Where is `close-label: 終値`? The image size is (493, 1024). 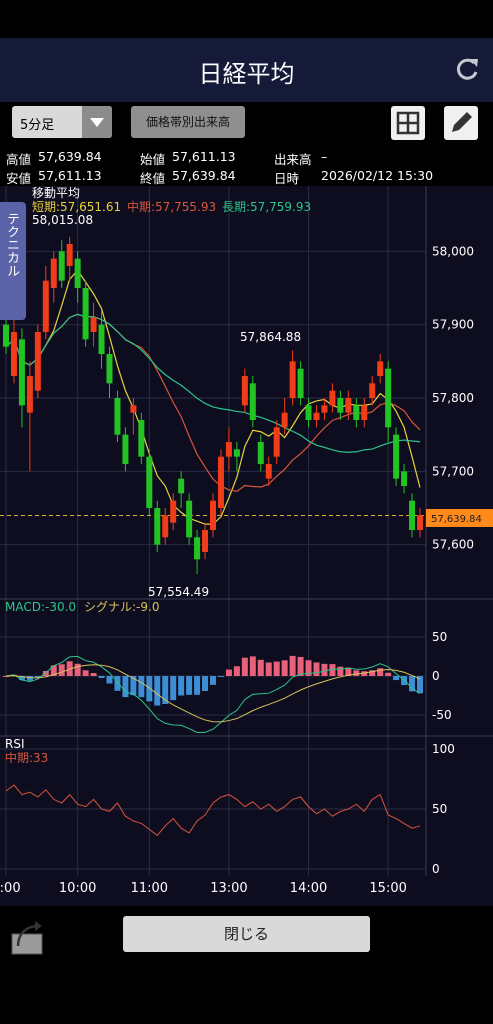 close-label: 終値 is located at coordinates (153, 178).